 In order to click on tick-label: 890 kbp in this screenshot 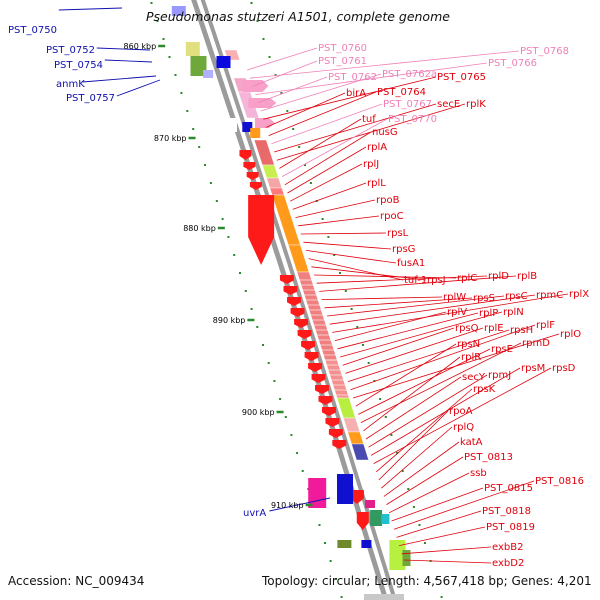, I will do `click(229, 320)`.